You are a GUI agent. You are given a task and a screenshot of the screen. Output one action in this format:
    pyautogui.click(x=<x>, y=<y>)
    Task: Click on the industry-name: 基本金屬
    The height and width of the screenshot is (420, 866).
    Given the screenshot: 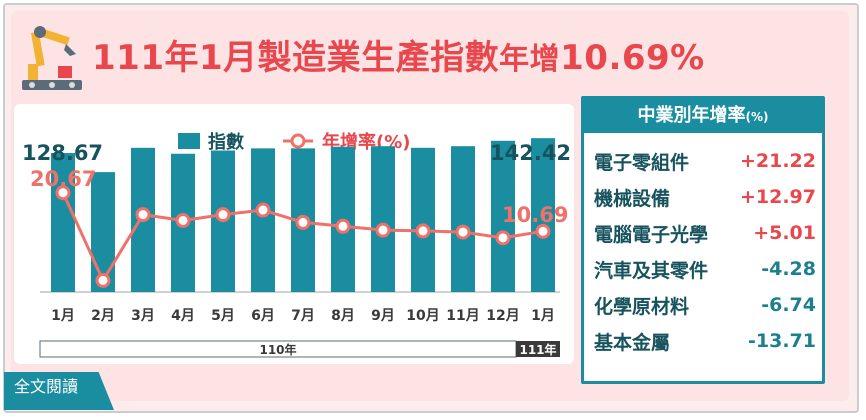 What is the action you would take?
    pyautogui.click(x=632, y=342)
    